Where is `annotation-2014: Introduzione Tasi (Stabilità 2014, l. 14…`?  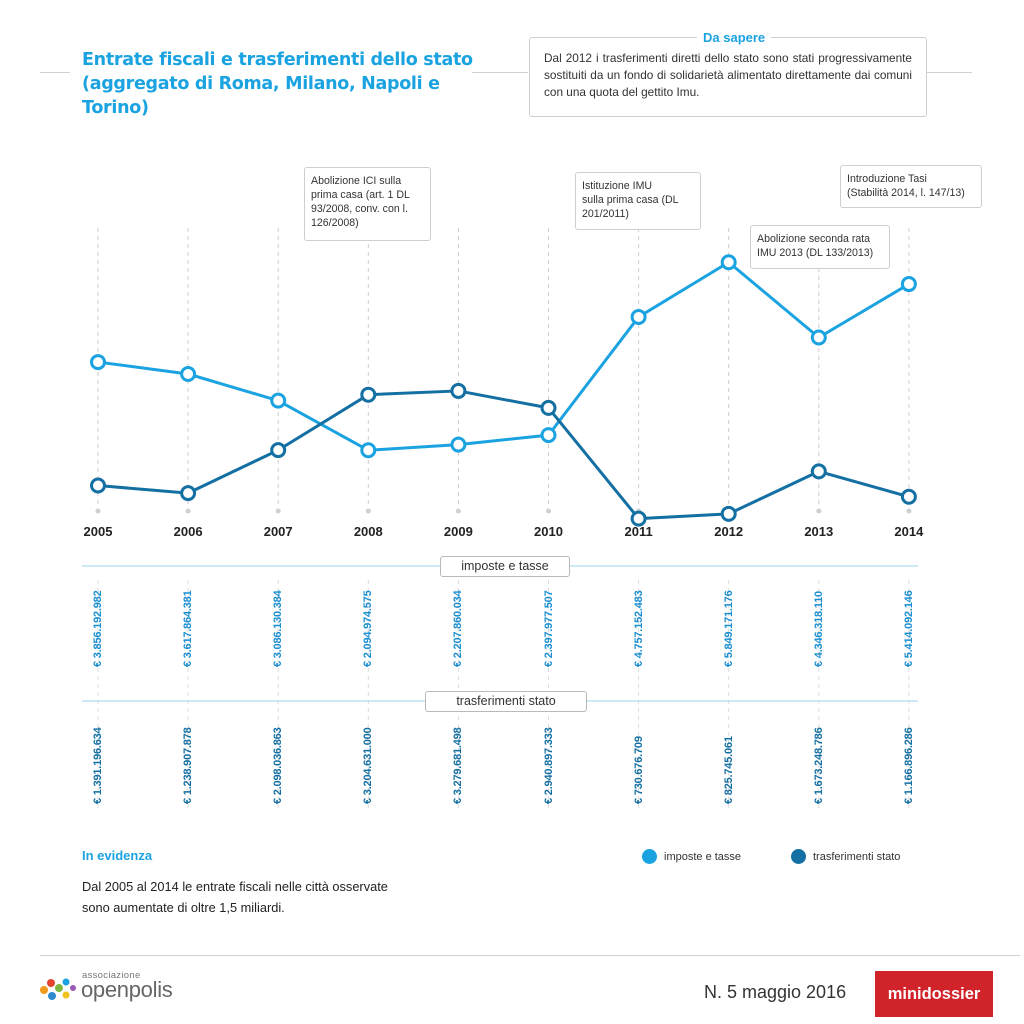
annotation-2014: Introduzione Tasi (Stabilità 2014, l. 14… is located at coordinates (911, 186).